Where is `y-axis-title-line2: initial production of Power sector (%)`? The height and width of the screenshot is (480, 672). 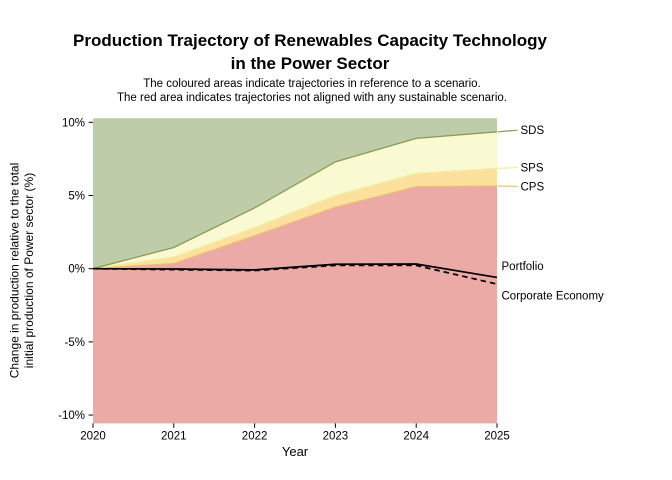 y-axis-title-line2: initial production of Power sector (%) is located at coordinates (29, 270).